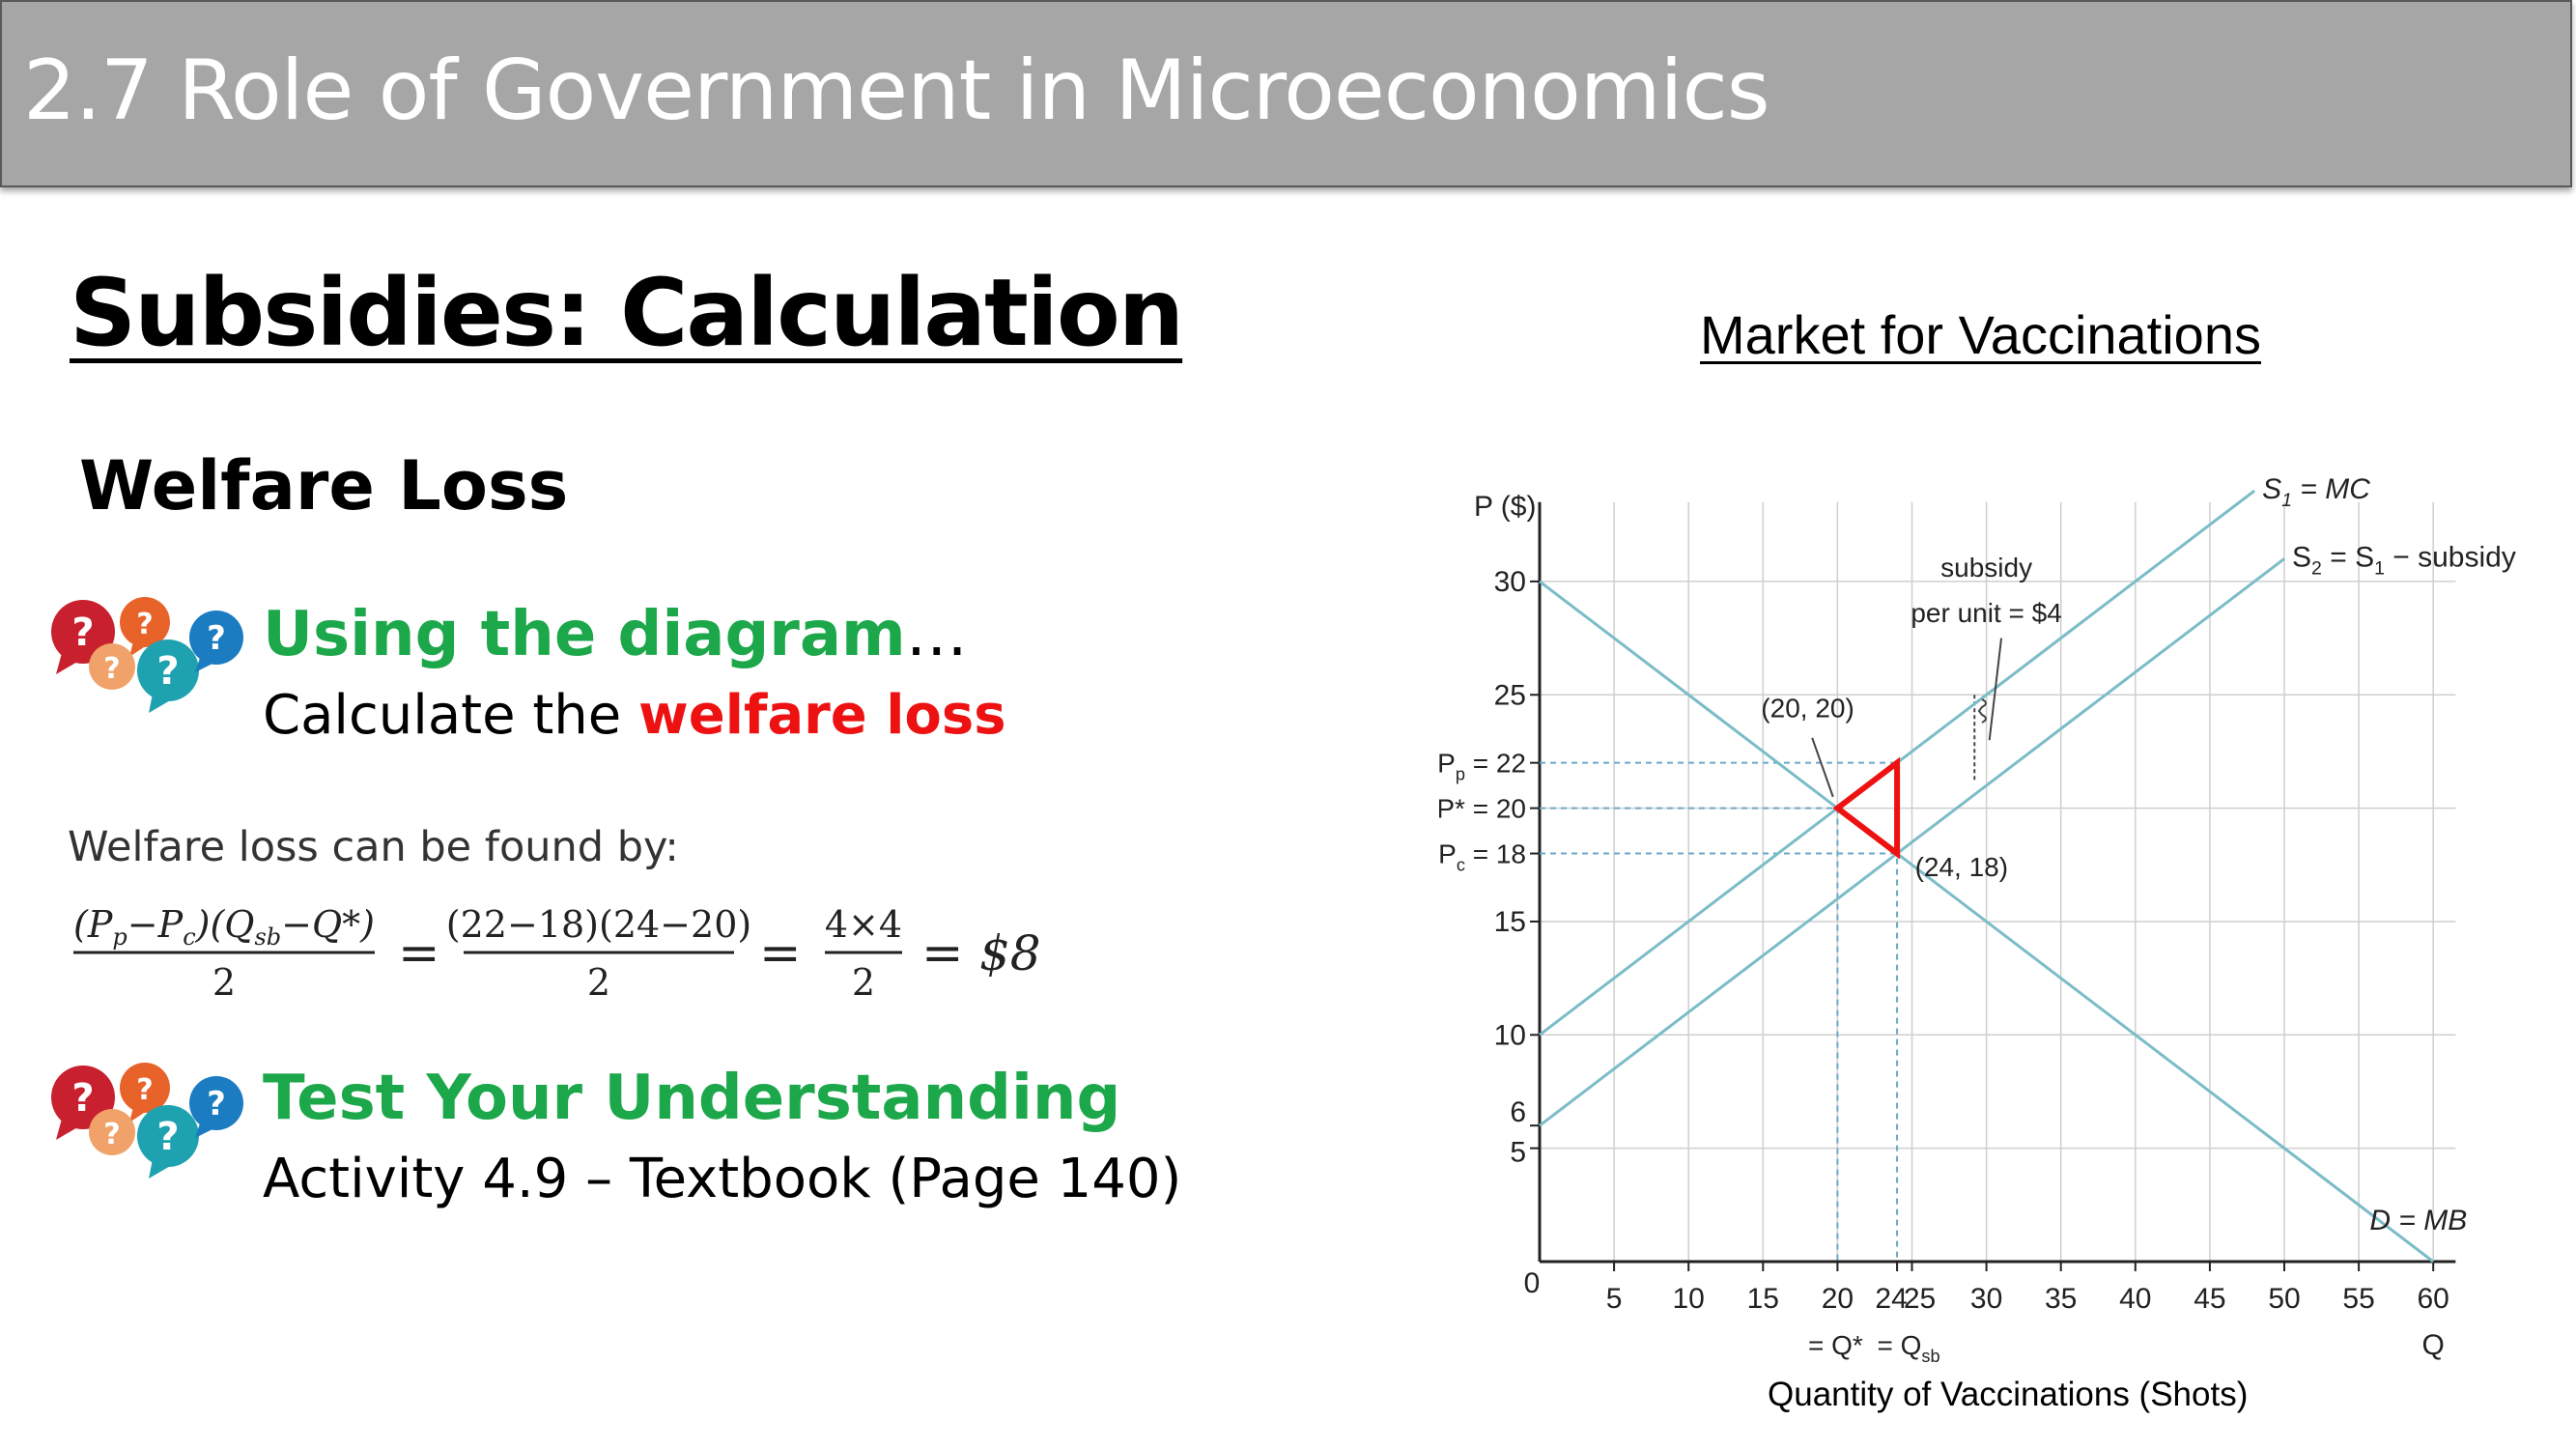  I want to click on s2-curve, so click(1912, 842).